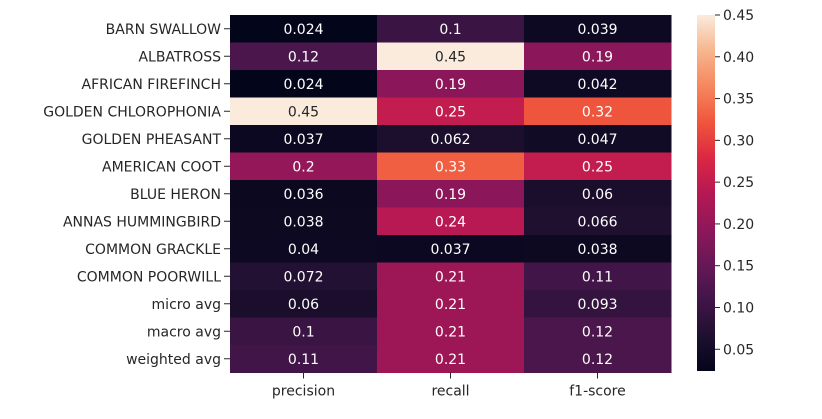  Describe the element at coordinates (161, 167) in the screenshot. I see `row-label: AMERICAN COOT` at that location.